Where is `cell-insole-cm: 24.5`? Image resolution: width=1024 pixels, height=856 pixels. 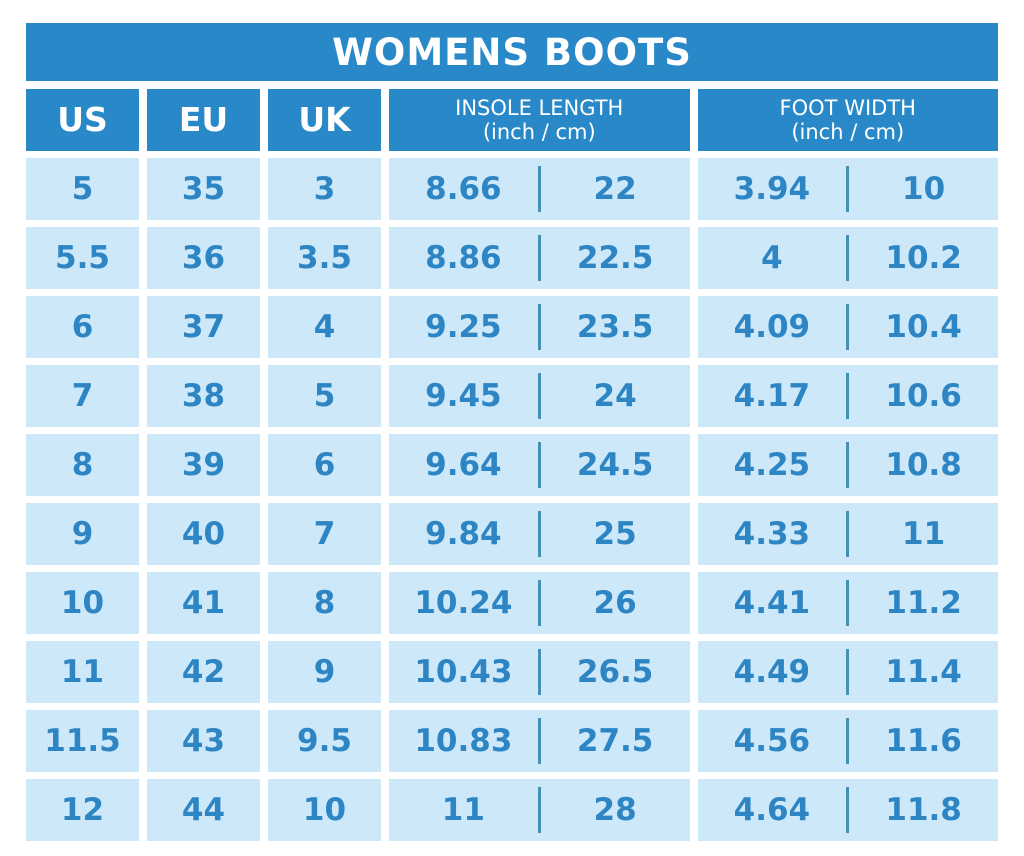
cell-insole-cm: 24.5 is located at coordinates (615, 465).